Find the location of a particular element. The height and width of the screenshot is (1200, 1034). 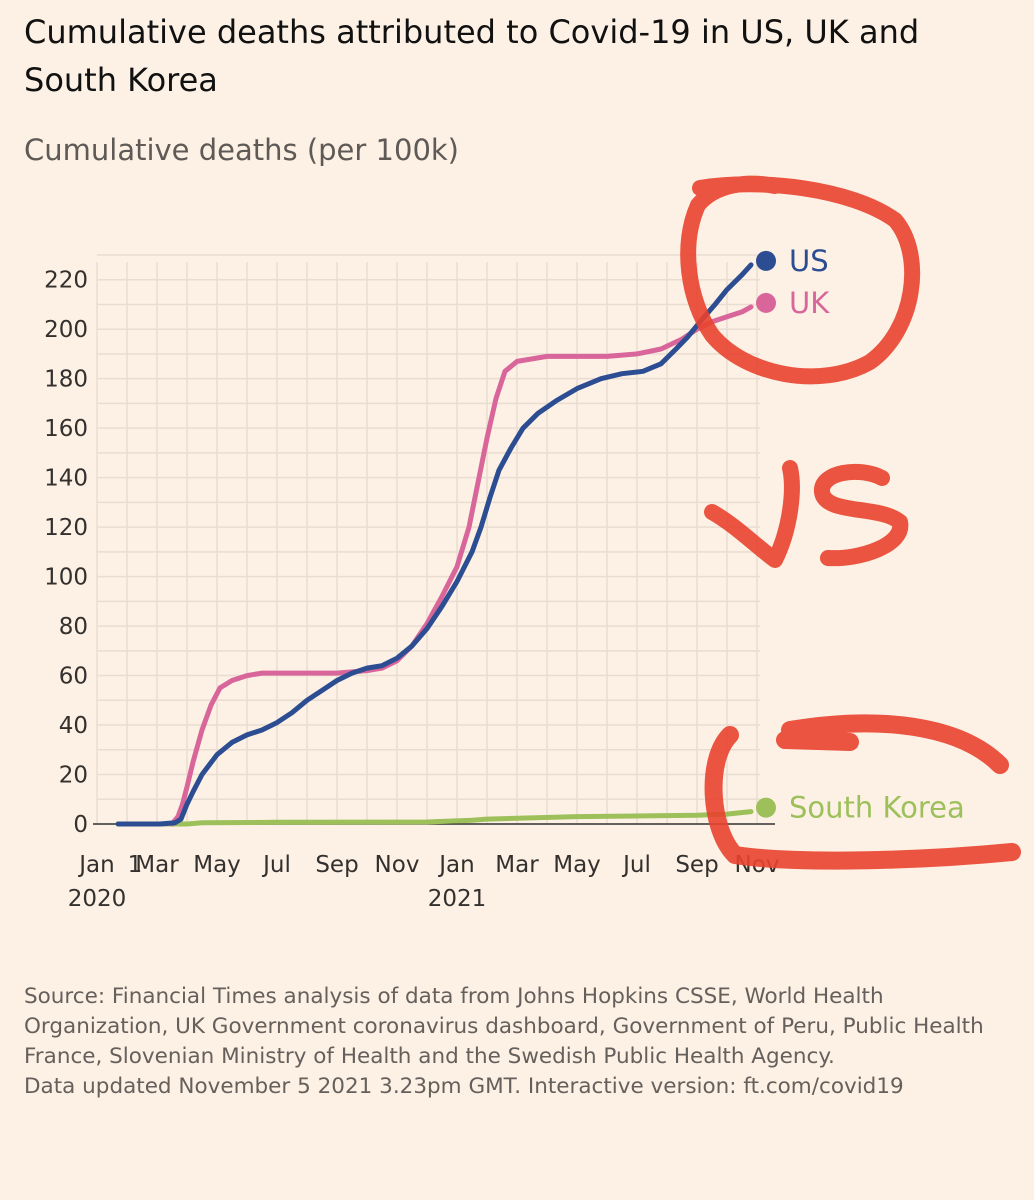

series-labels: US UK South Korea is located at coordinates (860, 534).